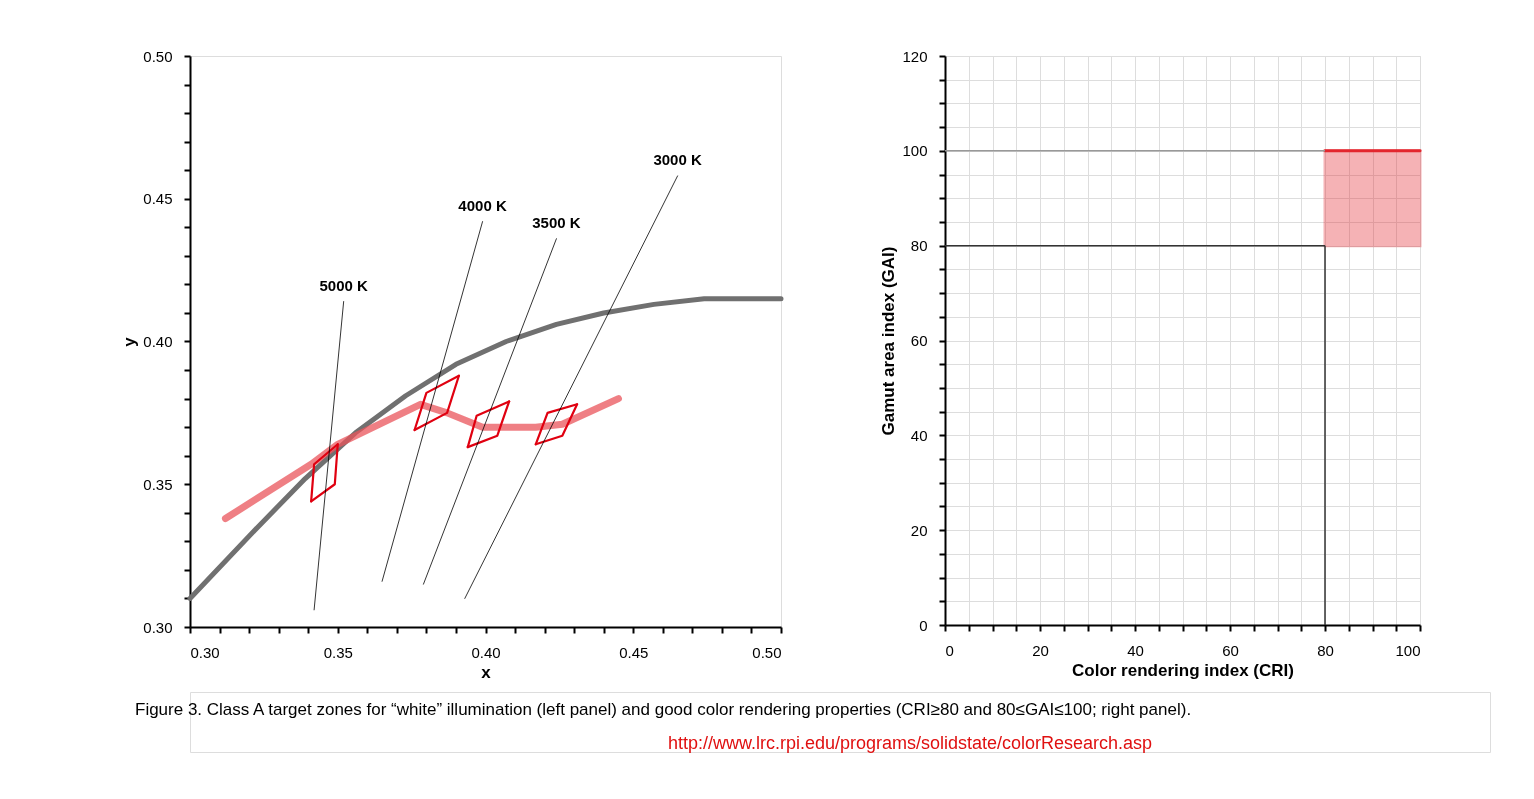 The width and height of the screenshot is (1534, 799). What do you see at coordinates (919, 435) in the screenshot?
I see `y-tick-label: 40` at bounding box center [919, 435].